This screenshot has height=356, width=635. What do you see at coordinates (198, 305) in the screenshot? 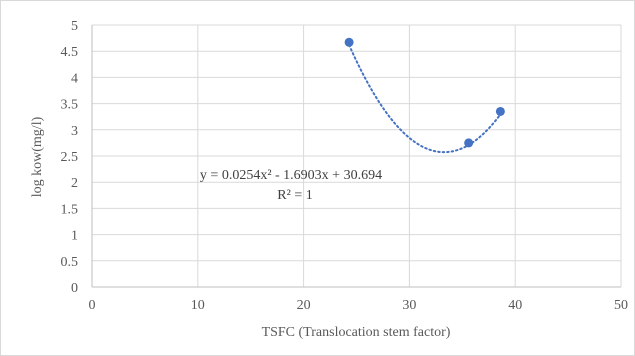
I see `x-tick-label: 10` at bounding box center [198, 305].